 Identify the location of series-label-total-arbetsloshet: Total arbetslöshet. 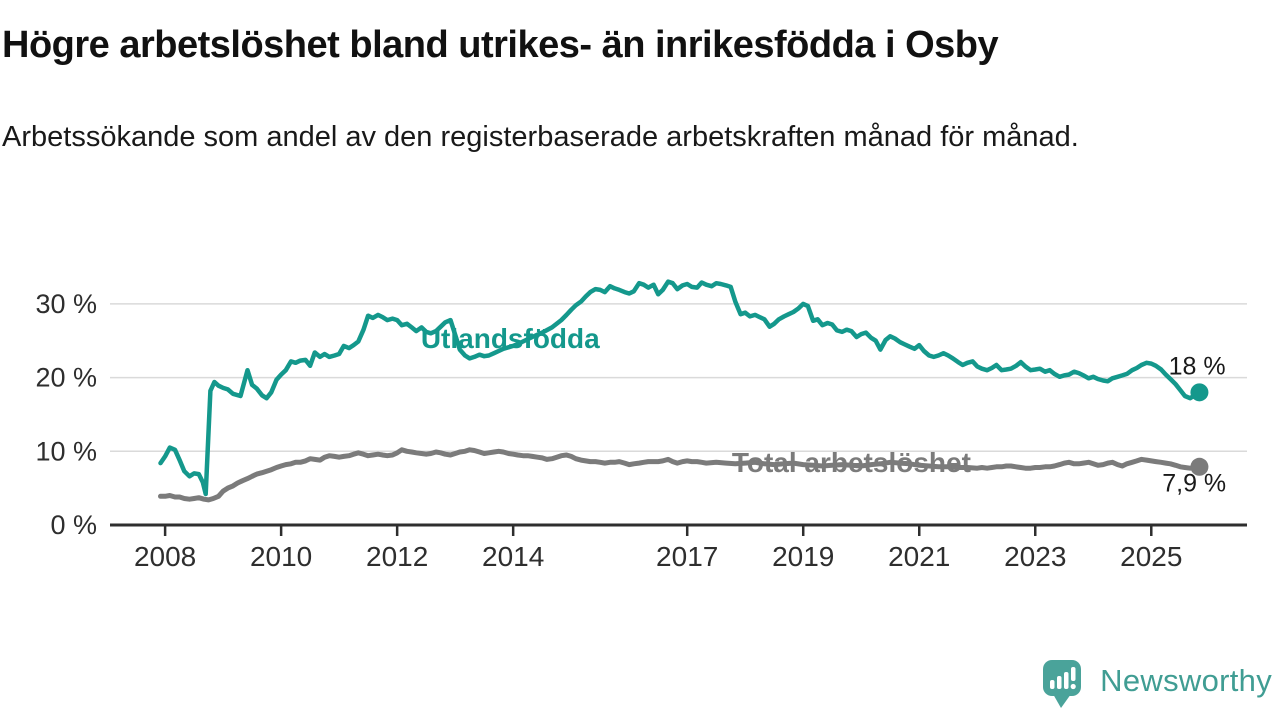
(851, 463).